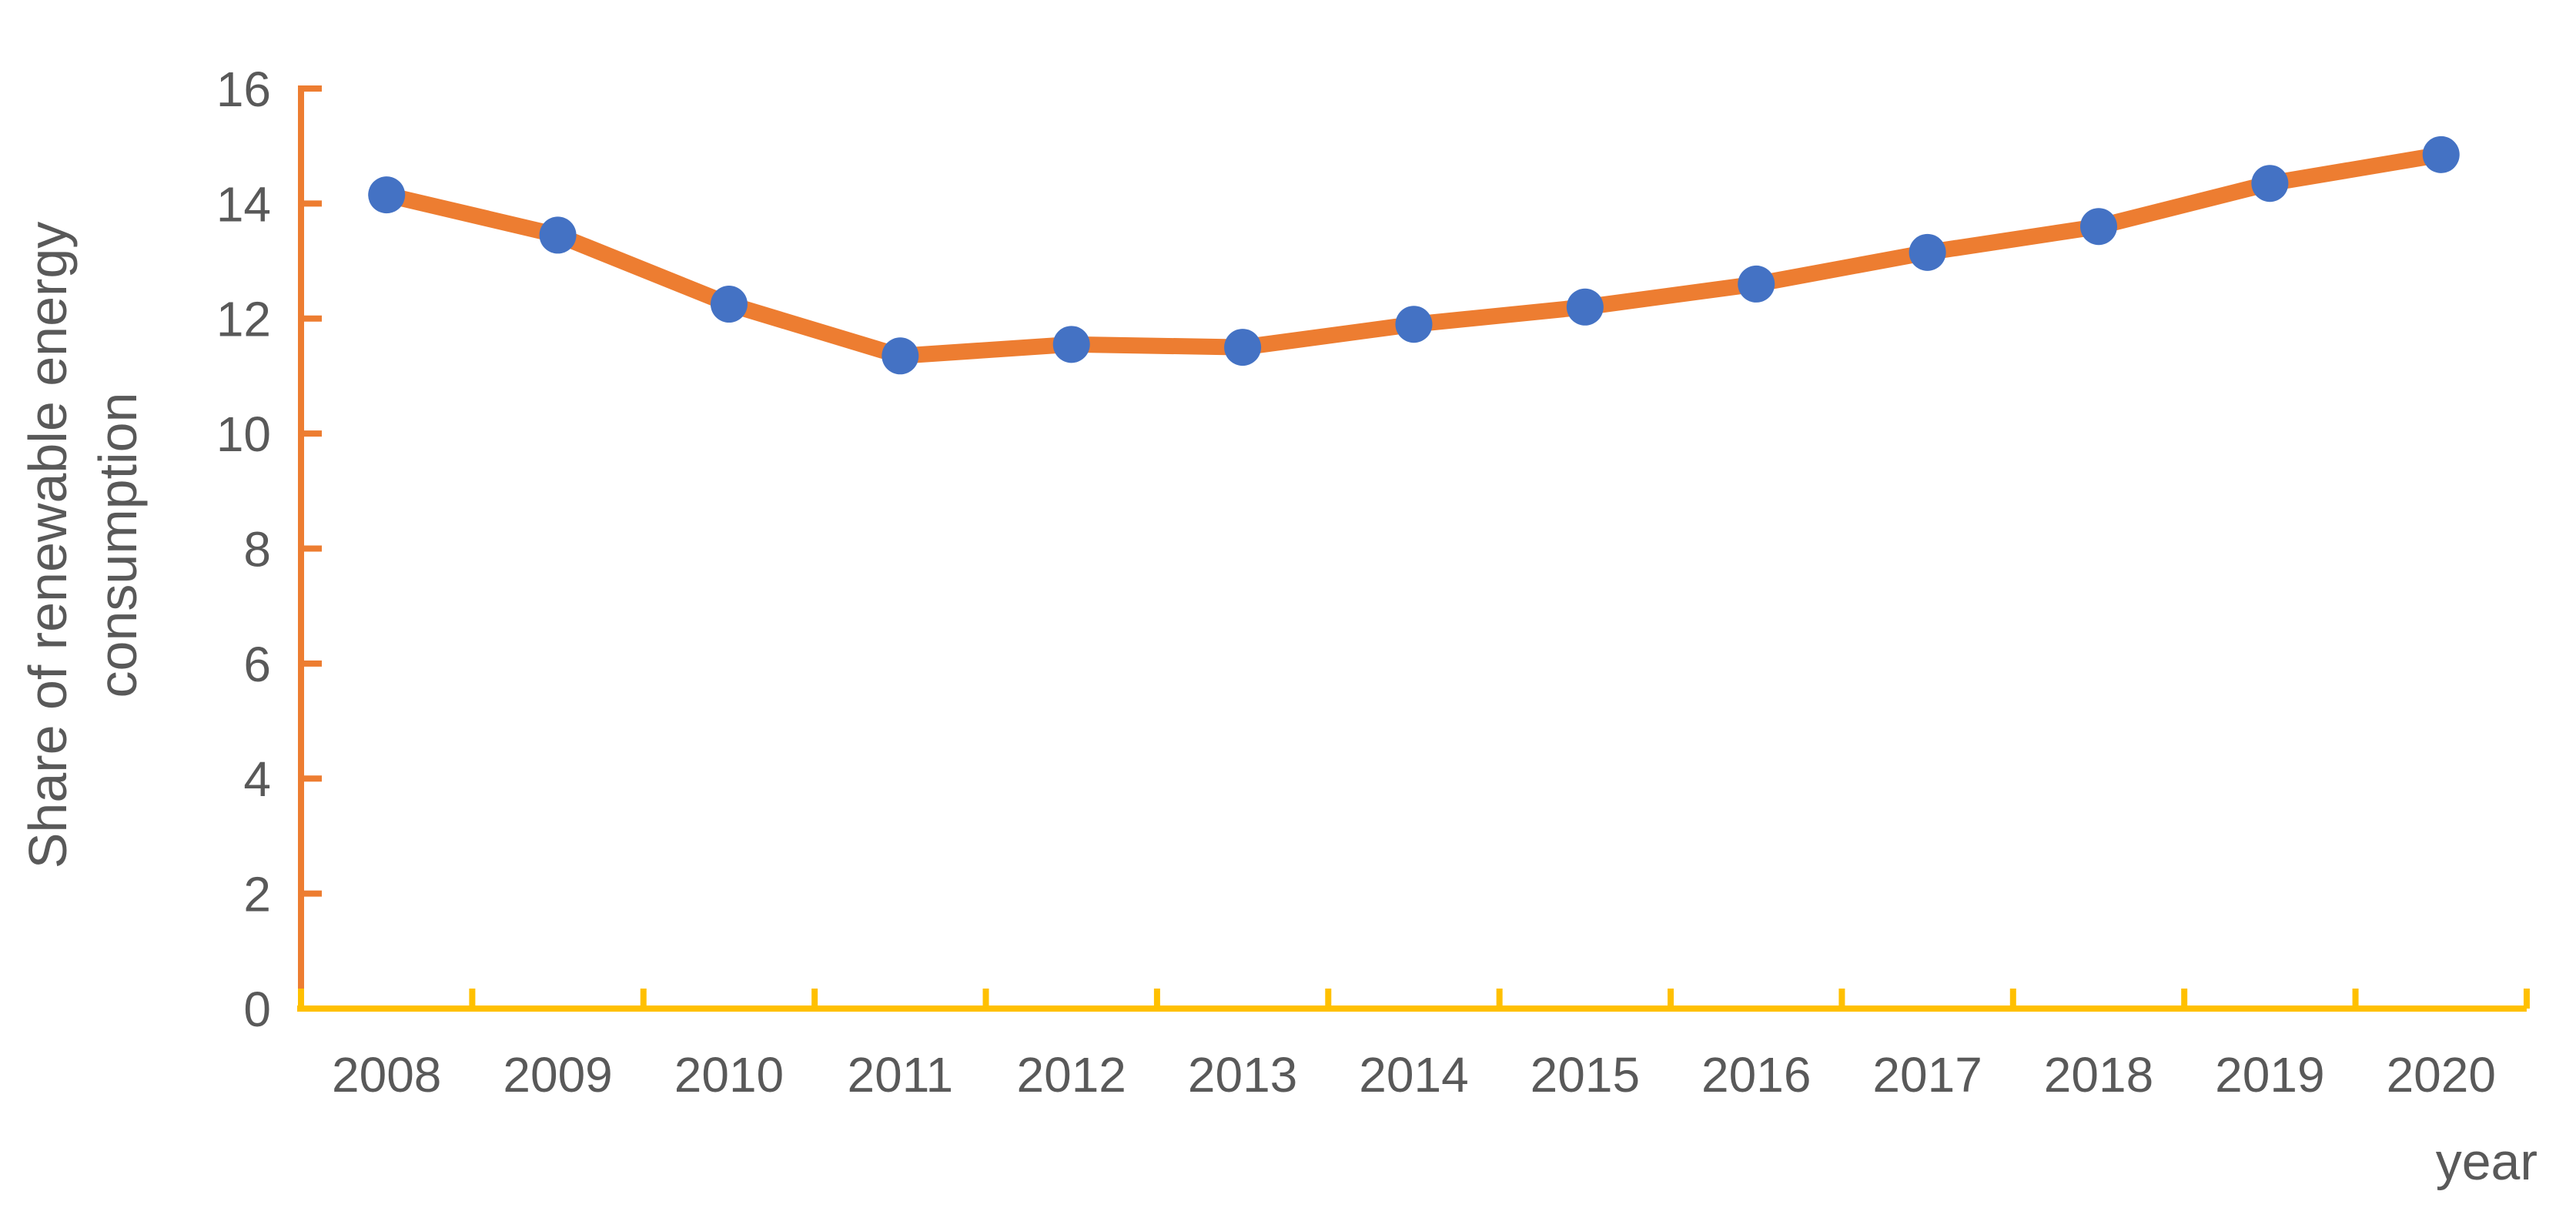  Describe the element at coordinates (1414, 1075) in the screenshot. I see `x-tick-label-2014: 2014` at that location.